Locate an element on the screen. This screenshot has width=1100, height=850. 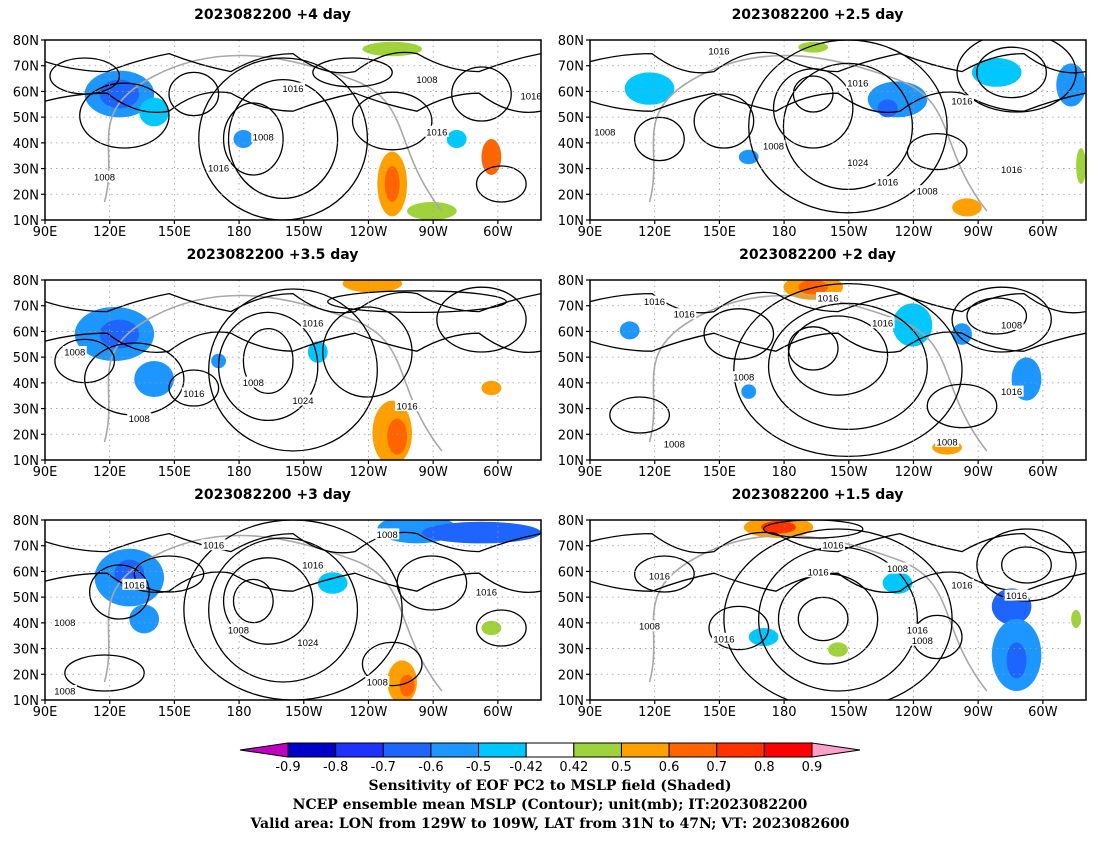
colorbar-tick-label: -0.6 is located at coordinates (430, 767).